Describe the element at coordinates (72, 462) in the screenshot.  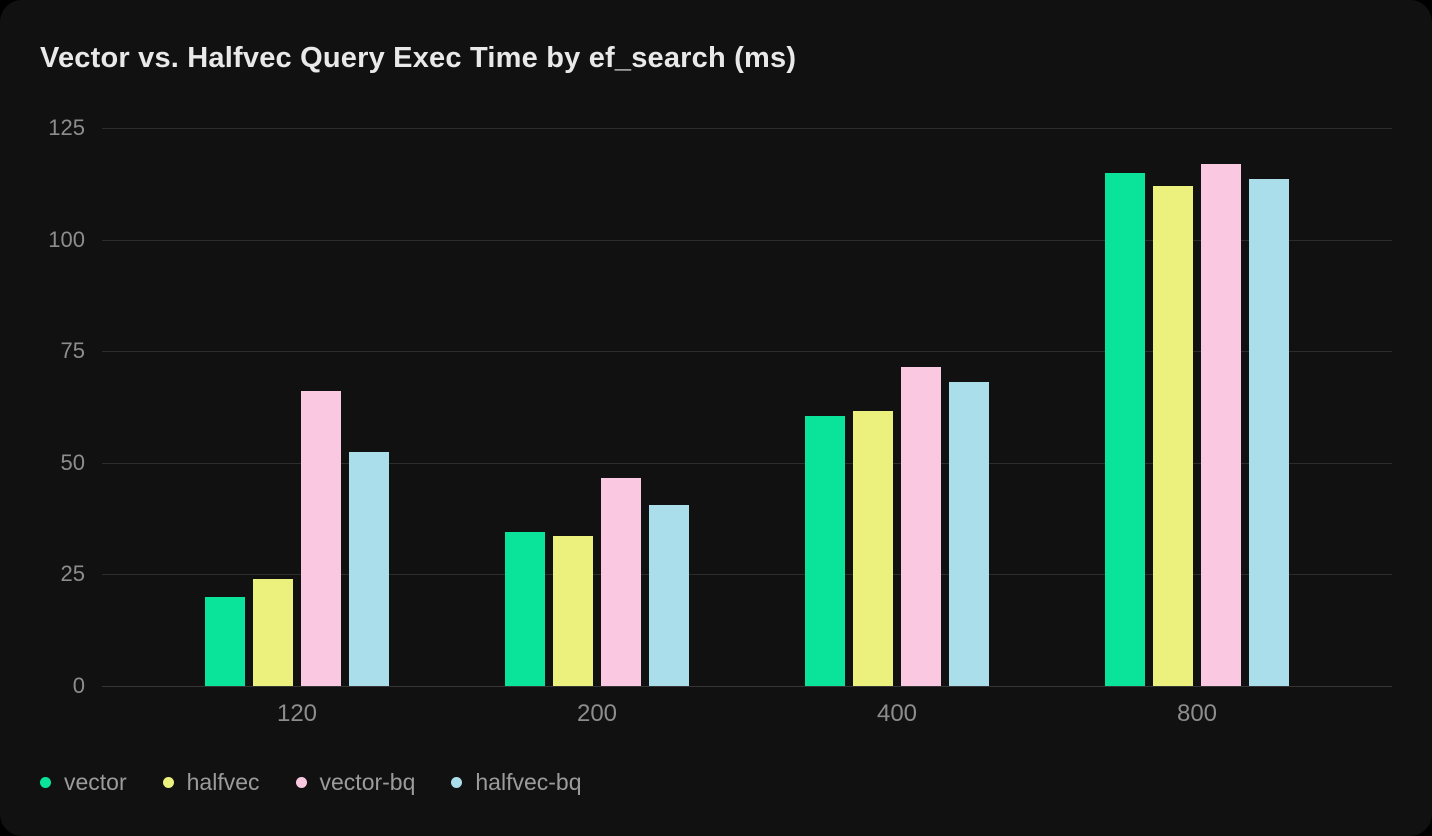
I see `y-tick-label-50: 50` at that location.